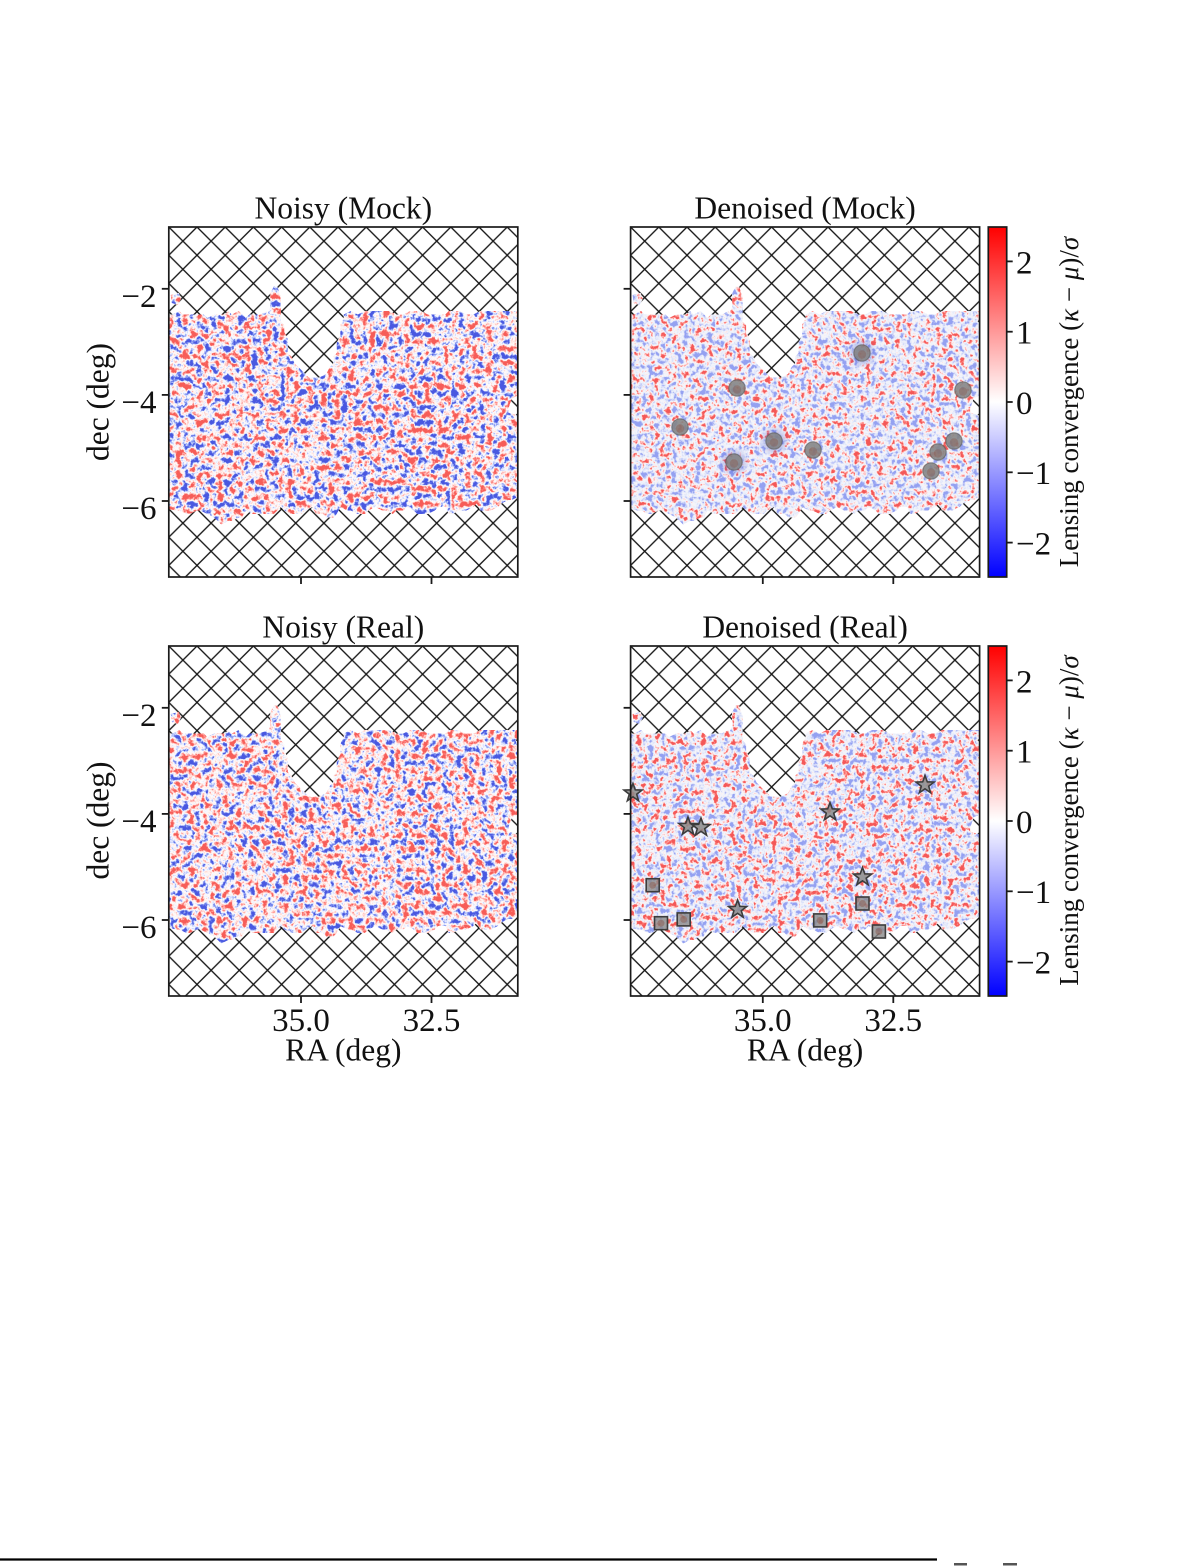 This screenshot has height=1566, width=1192. Describe the element at coordinates (343, 208) in the screenshot. I see `svg-text: Noisy (Mock)` at that location.